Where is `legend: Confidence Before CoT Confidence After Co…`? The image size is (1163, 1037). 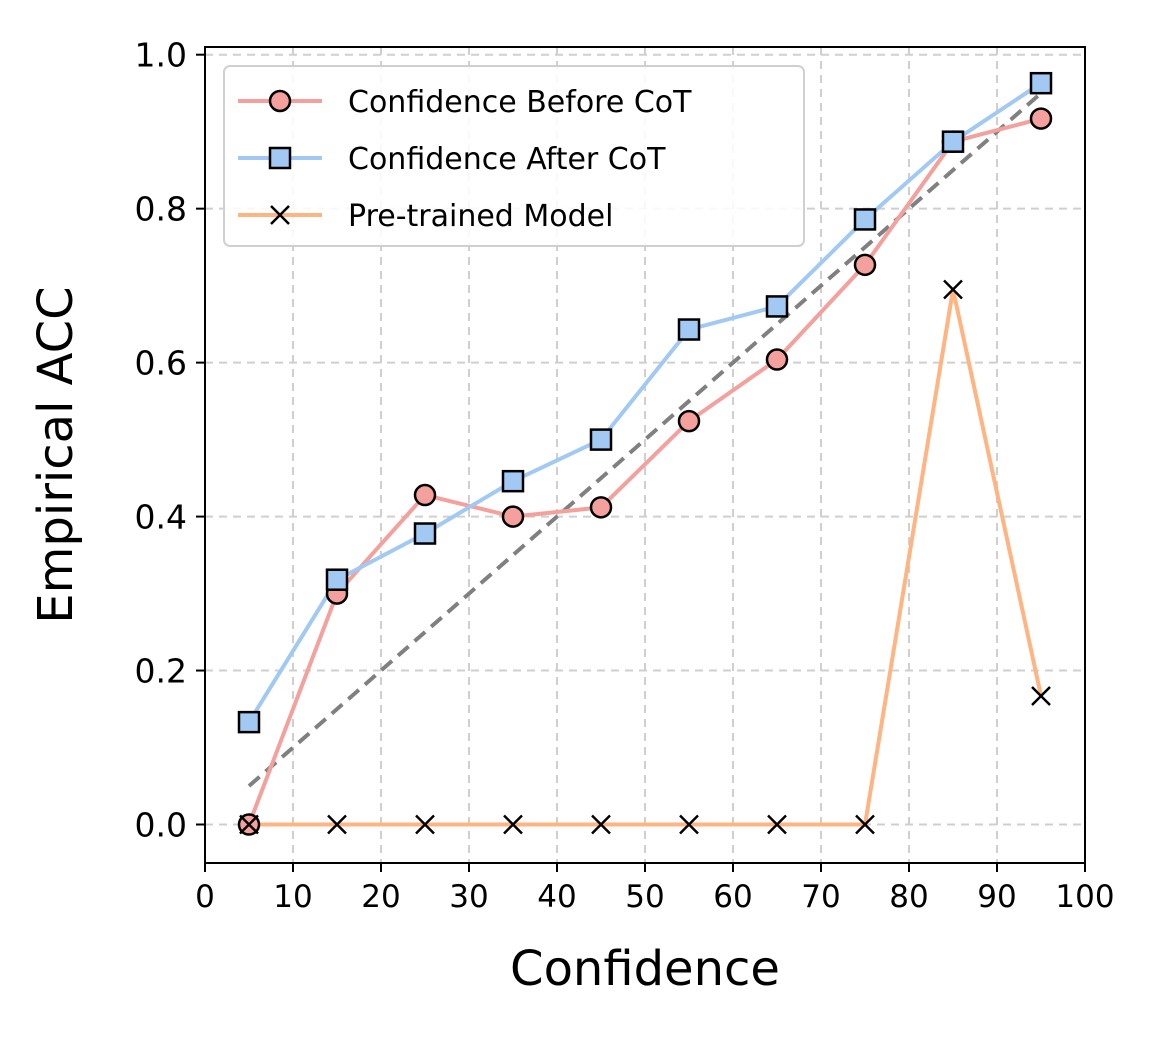 legend: Confidence Before CoT Confidence After Co… is located at coordinates (514, 156).